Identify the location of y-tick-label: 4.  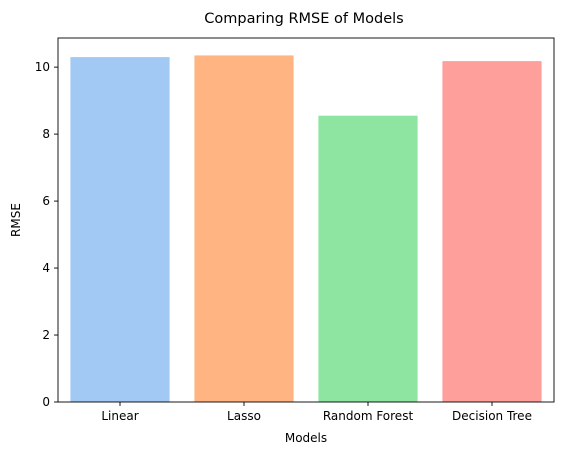
(46, 268).